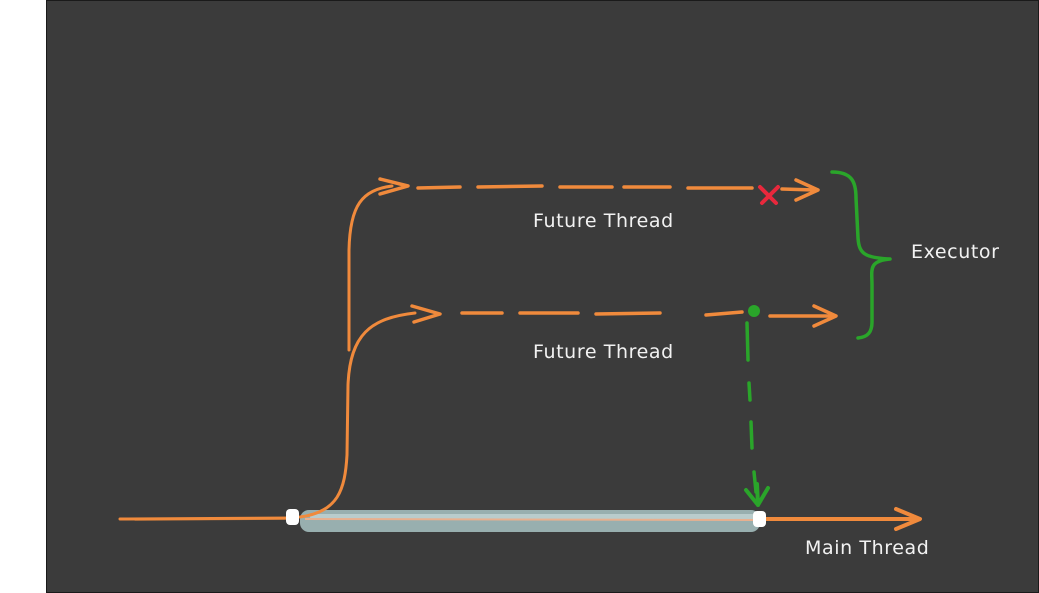 The image size is (1039, 593). I want to click on arrow-down-icon, so click(757, 494).